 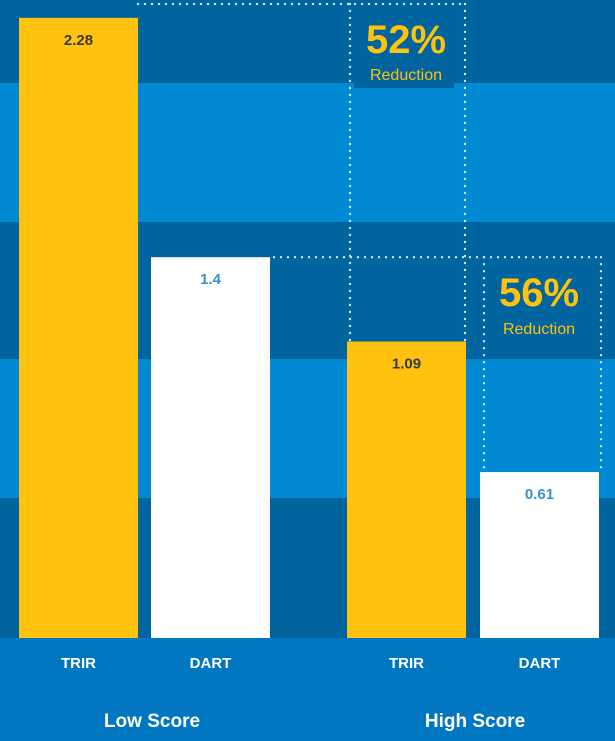 I want to click on x-axis: TRIR DART Low Score TRIR DART High Score, so click(x=310, y=693).